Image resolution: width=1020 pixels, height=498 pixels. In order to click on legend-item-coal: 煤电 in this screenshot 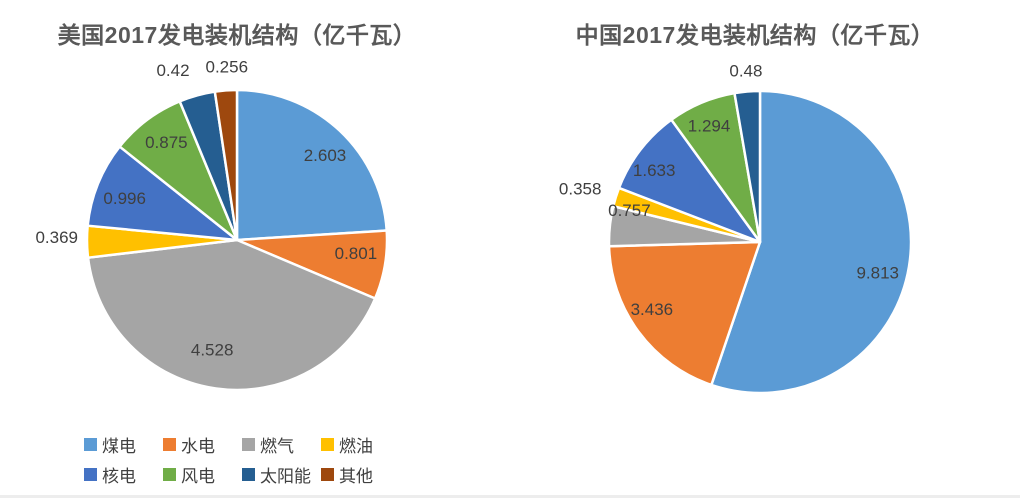, I will do `click(123, 444)`.